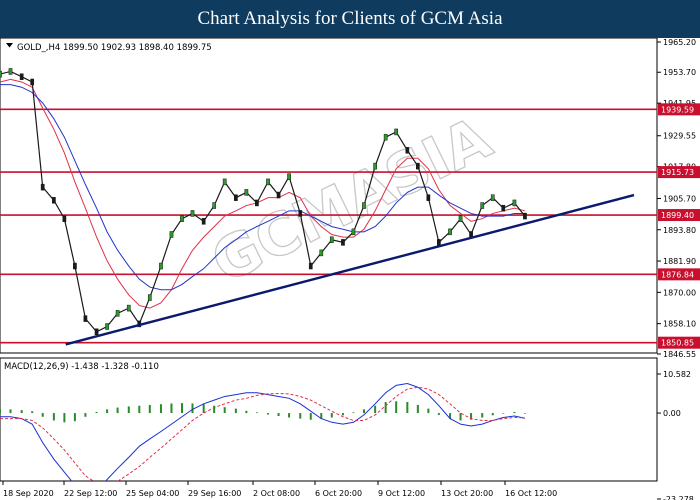 The height and width of the screenshot is (500, 700). Describe the element at coordinates (679, 72) in the screenshot. I see `price-axis-tick-label: 1953.70` at that location.